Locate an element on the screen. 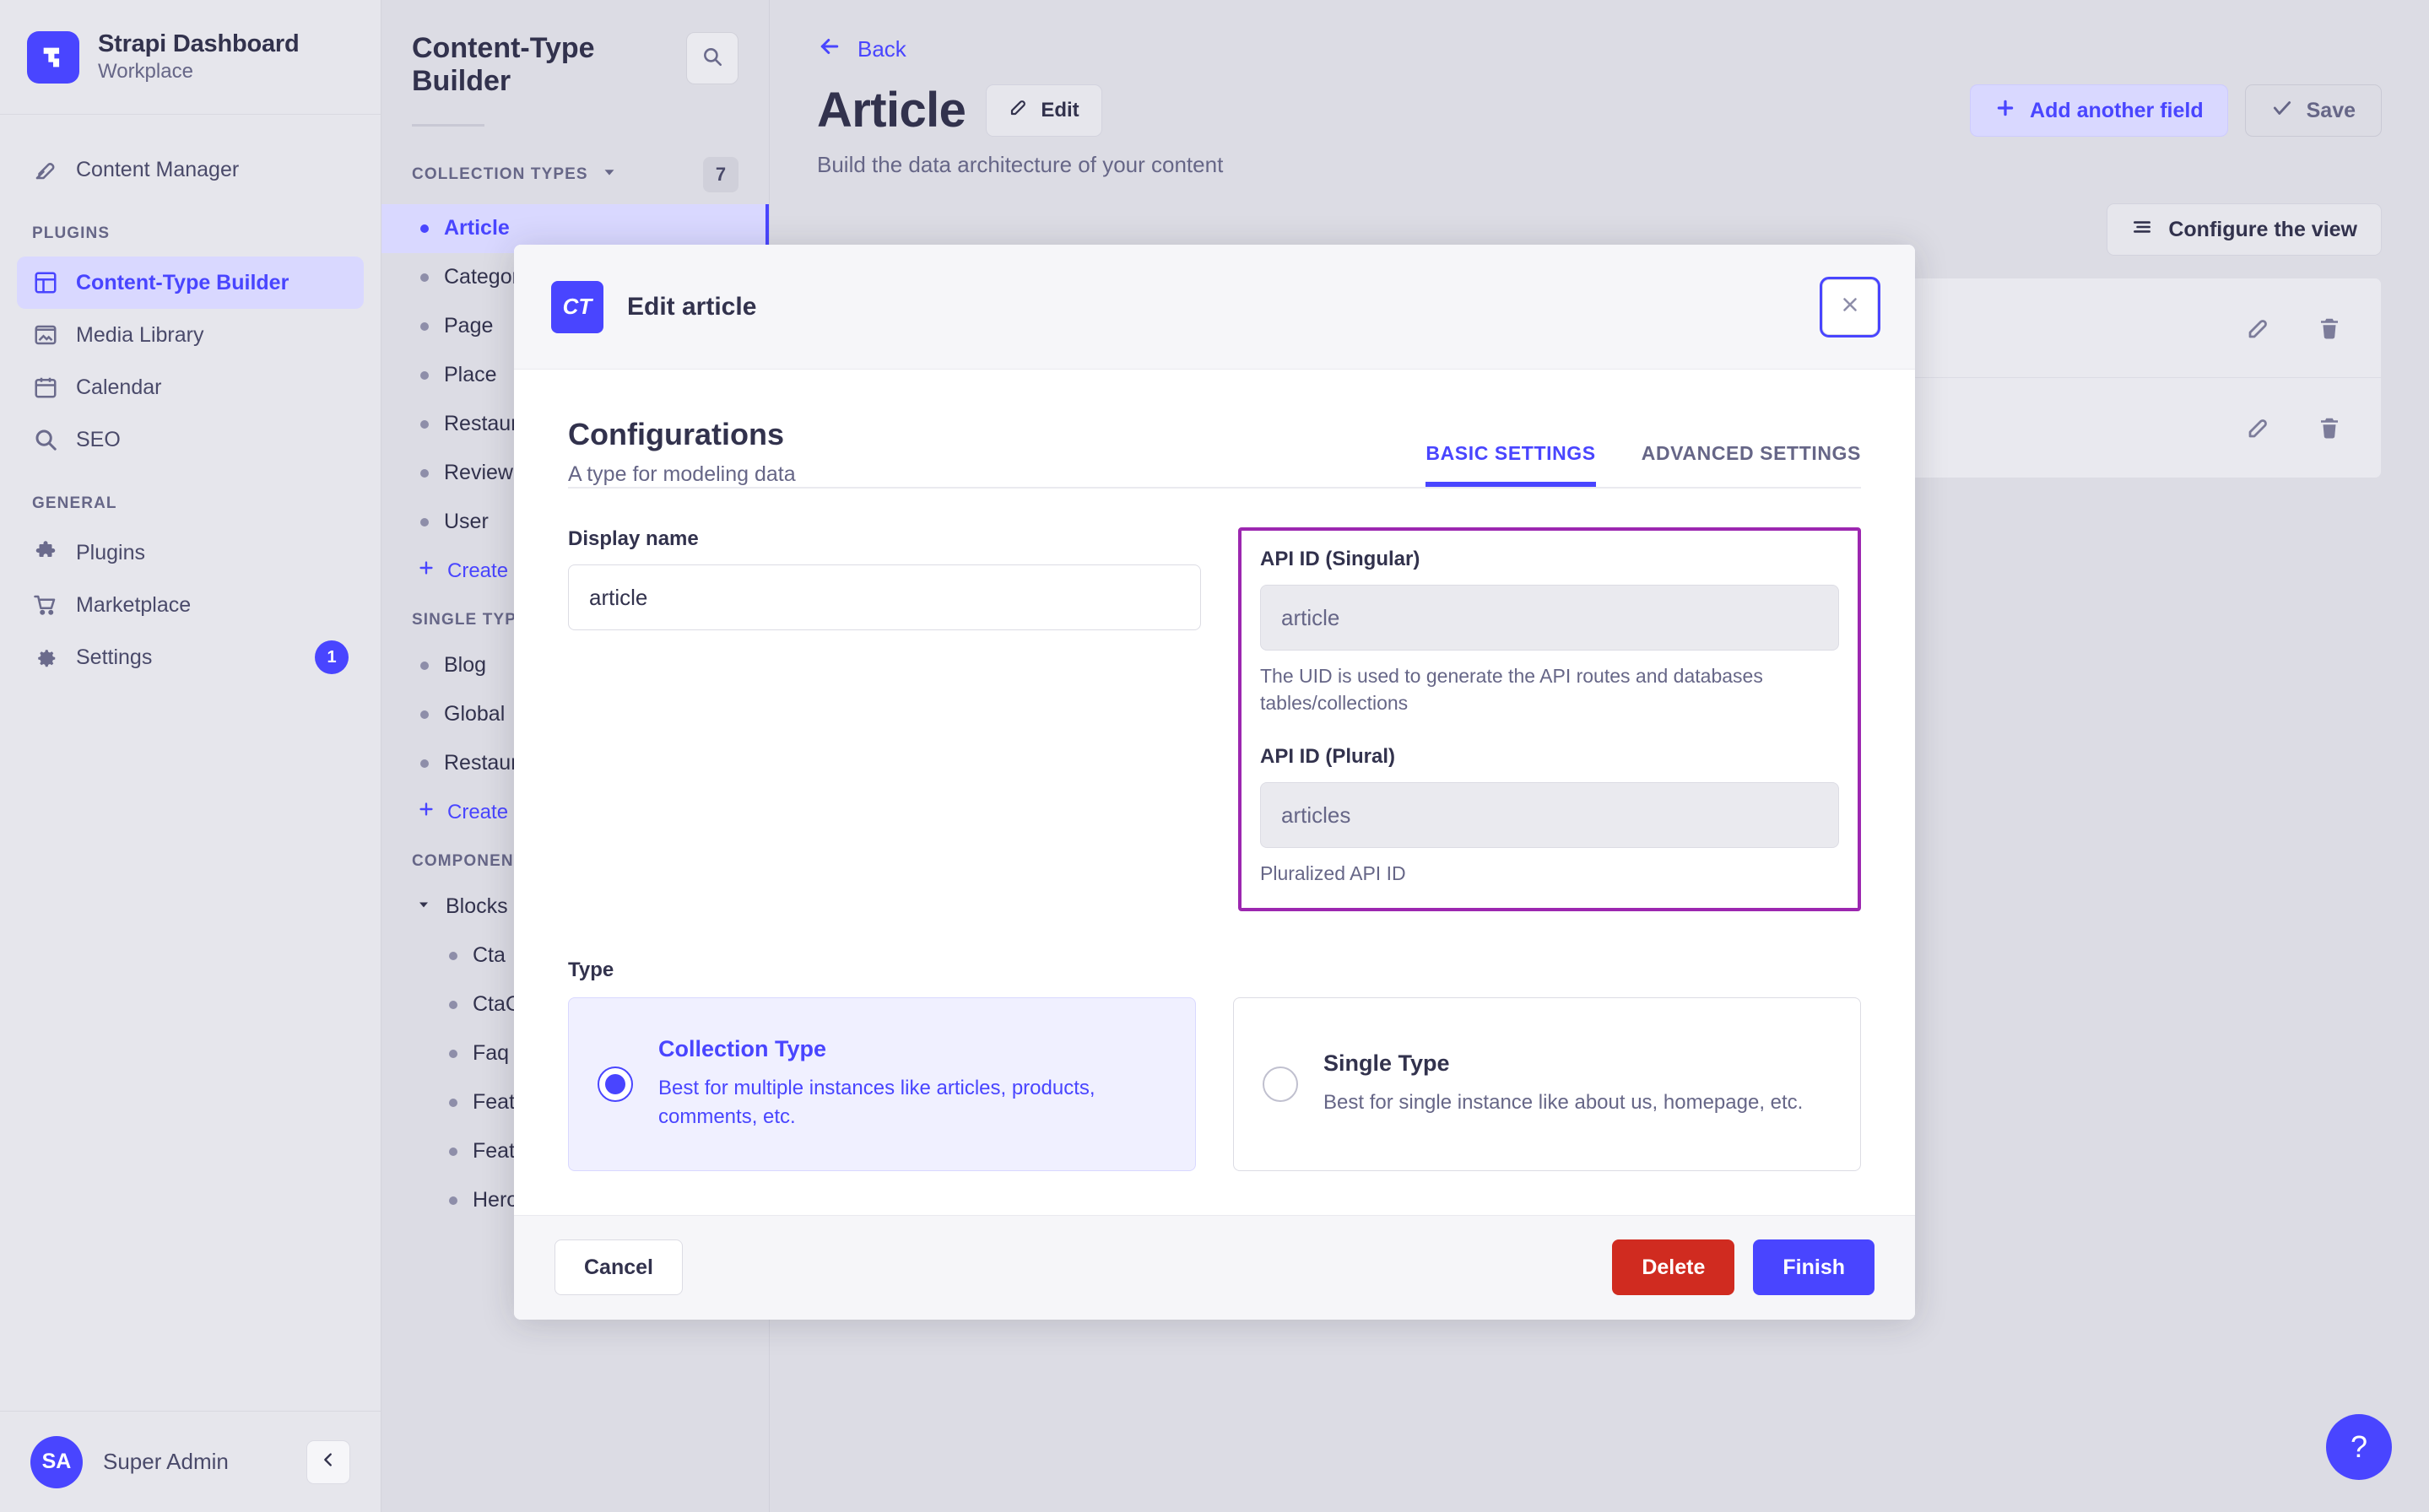 This screenshot has width=2429, height=1512. nav-item-content-manager: Content Manager is located at coordinates (190, 169).